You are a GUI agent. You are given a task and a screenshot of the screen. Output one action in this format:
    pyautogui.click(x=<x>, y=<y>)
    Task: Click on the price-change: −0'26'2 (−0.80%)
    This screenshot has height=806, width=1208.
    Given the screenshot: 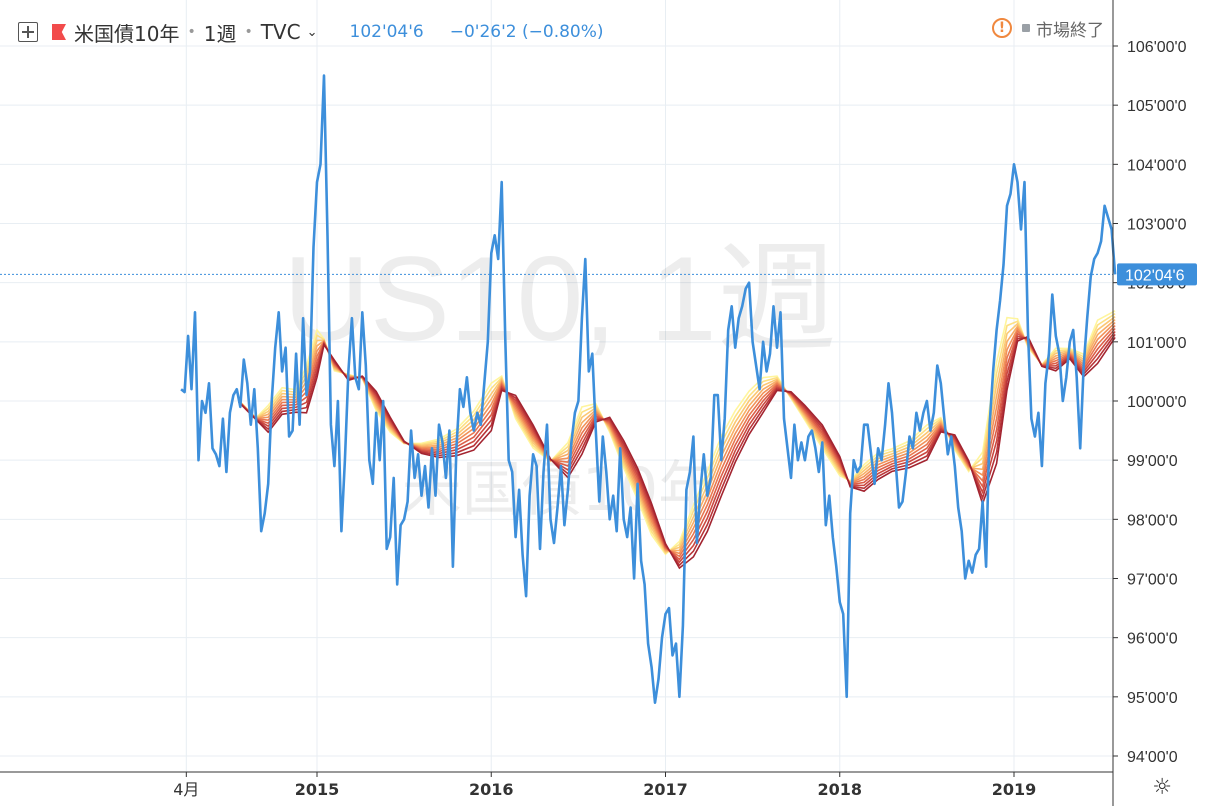 What is the action you would take?
    pyautogui.click(x=526, y=32)
    